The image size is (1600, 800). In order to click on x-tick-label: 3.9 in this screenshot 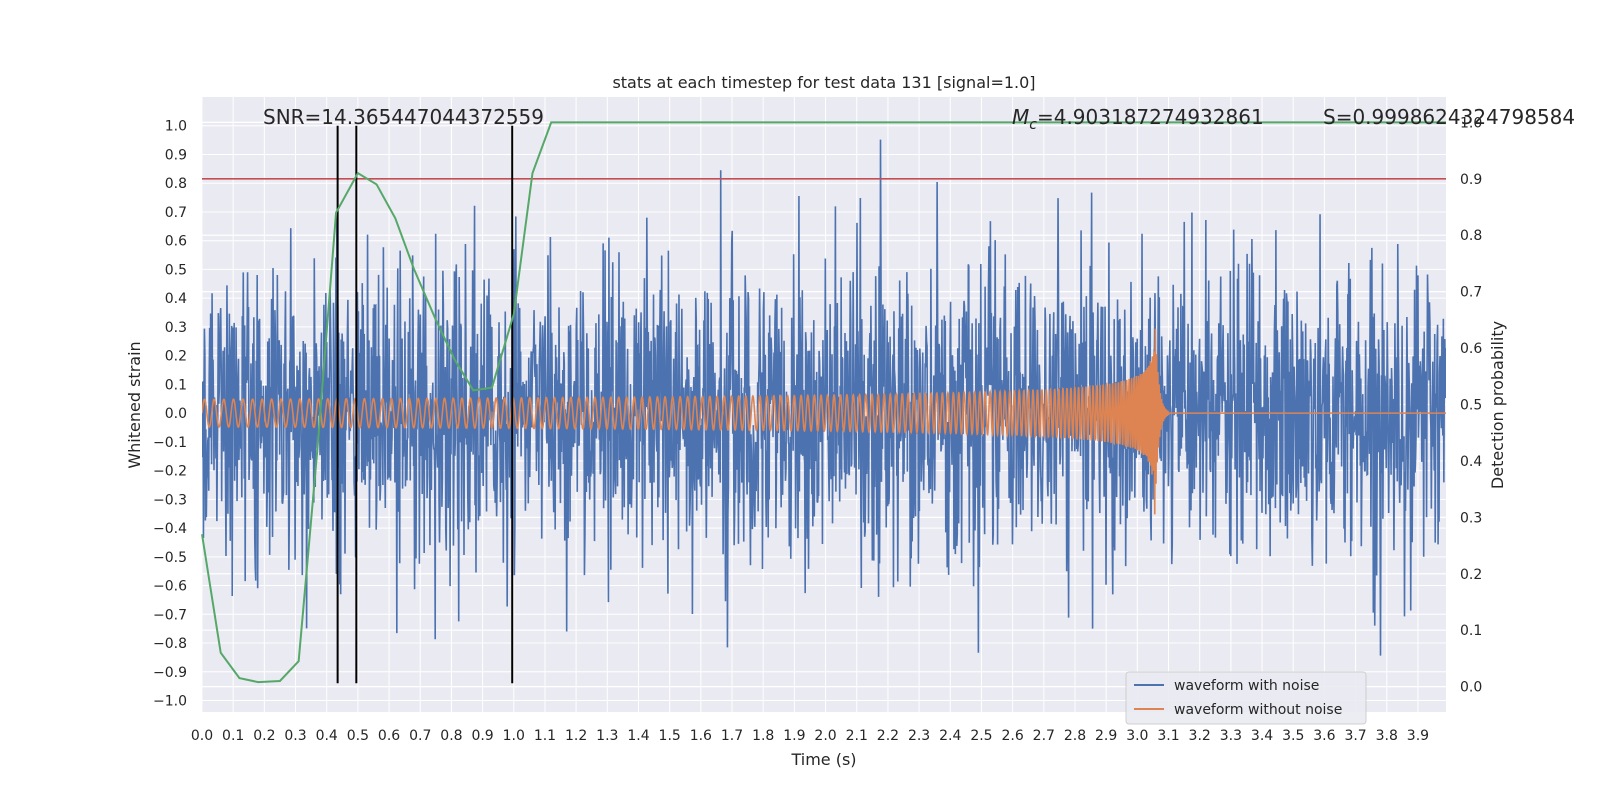, I will do `click(1418, 736)`.